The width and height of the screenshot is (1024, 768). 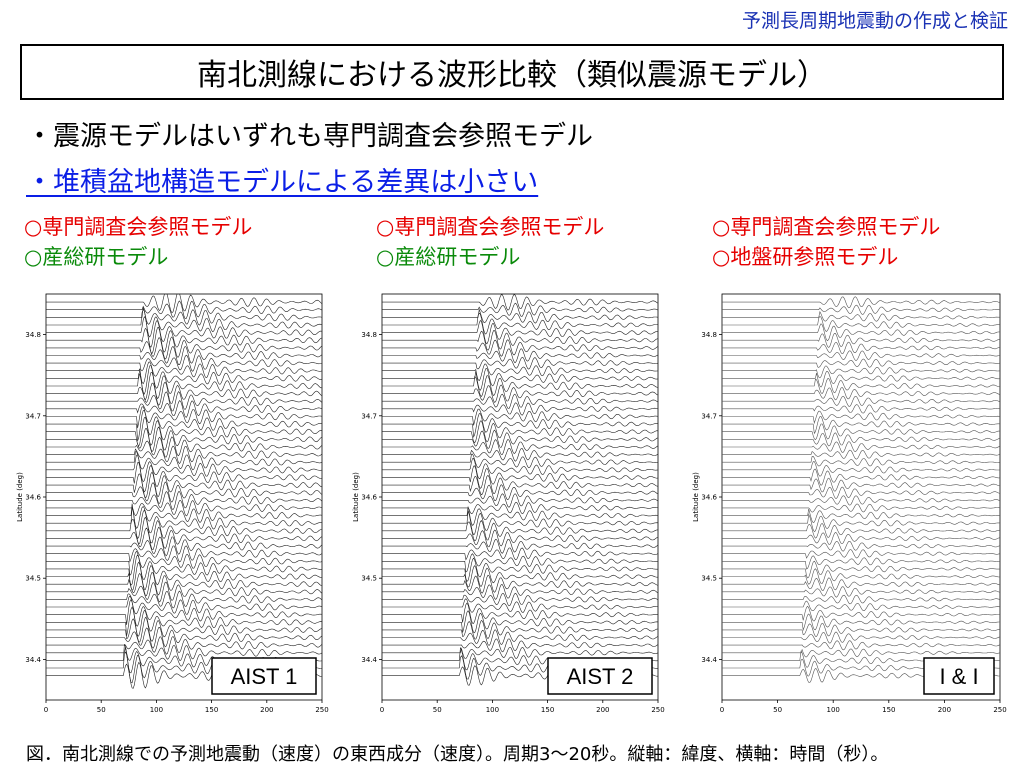 What do you see at coordinates (709, 416) in the screenshot?
I see `y-tick-label: 34.7` at bounding box center [709, 416].